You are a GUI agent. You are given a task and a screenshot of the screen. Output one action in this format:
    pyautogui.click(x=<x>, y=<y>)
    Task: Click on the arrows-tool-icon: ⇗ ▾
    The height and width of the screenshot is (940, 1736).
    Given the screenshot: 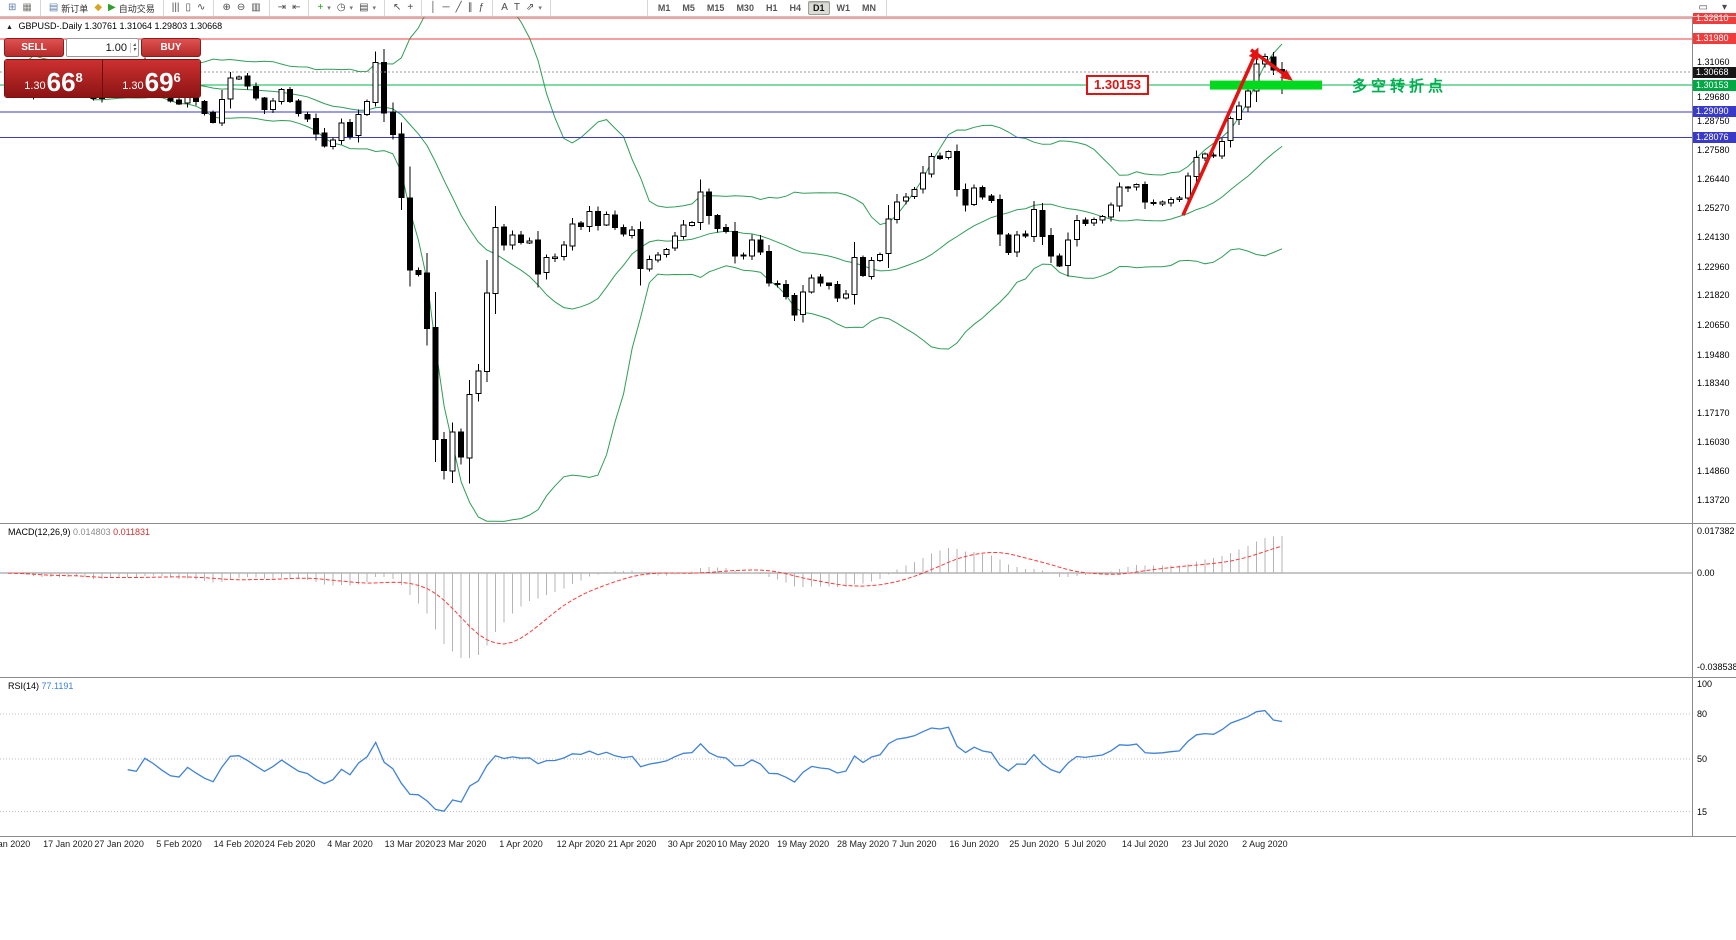 What is the action you would take?
    pyautogui.click(x=534, y=8)
    